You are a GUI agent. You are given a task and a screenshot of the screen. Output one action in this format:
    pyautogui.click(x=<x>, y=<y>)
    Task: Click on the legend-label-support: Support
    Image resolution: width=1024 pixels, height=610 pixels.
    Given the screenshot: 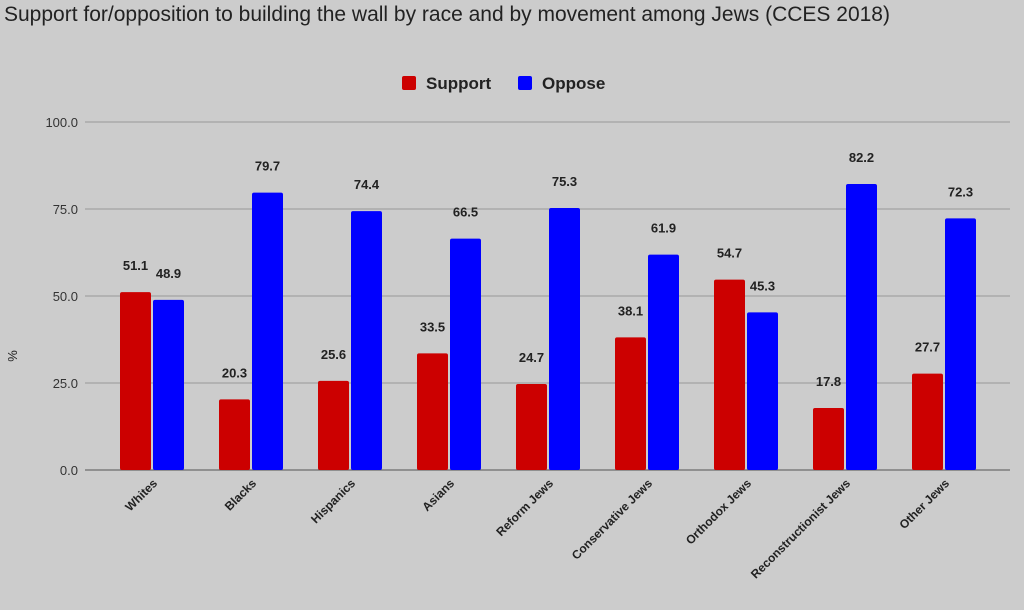 What is the action you would take?
    pyautogui.click(x=458, y=83)
    